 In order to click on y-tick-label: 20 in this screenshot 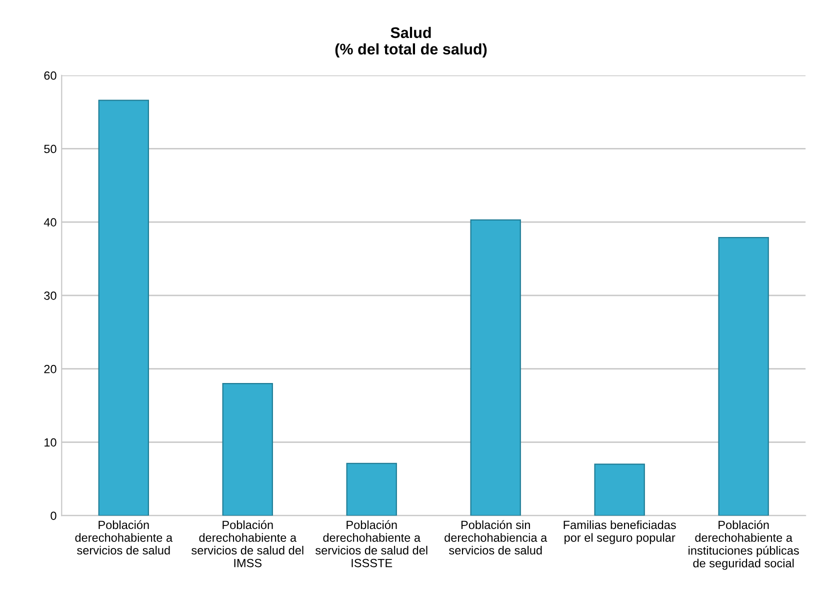, I will do `click(50, 369)`.